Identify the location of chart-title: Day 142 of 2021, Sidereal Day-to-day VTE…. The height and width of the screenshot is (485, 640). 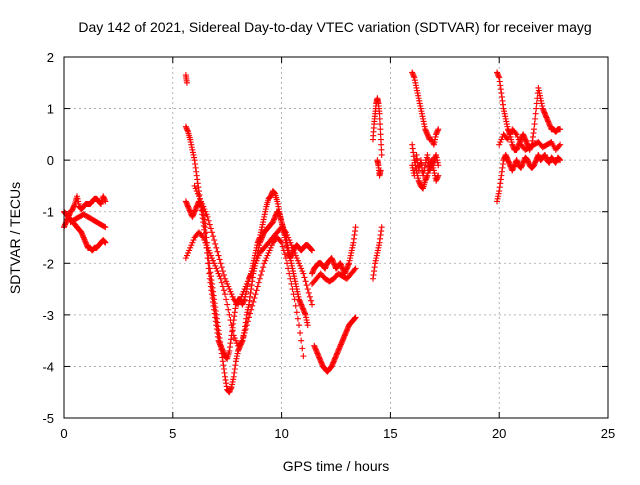
(334, 27).